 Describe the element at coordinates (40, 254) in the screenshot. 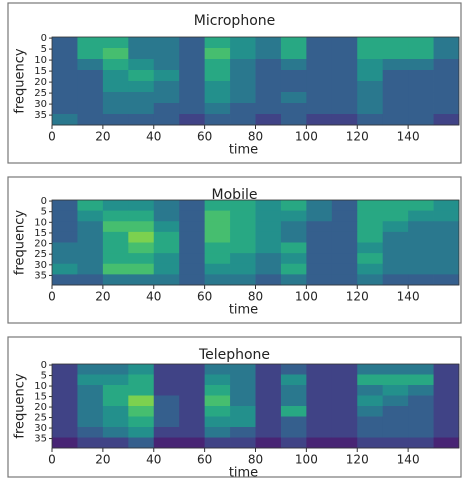

I see `y-tick-label: 25` at that location.